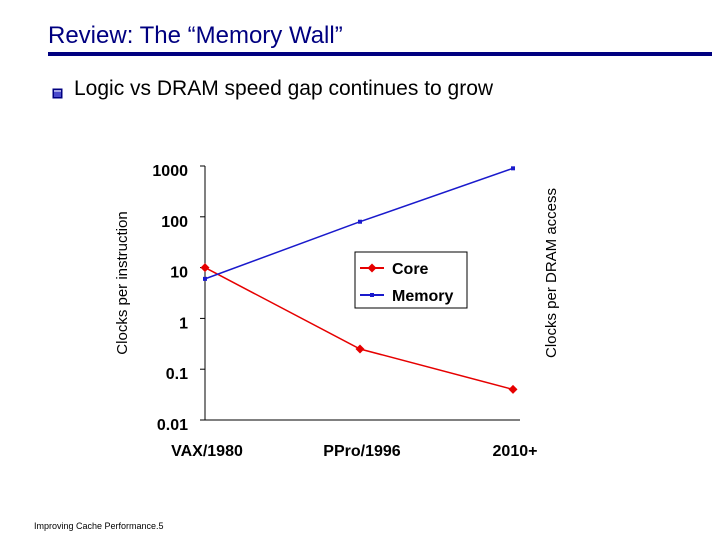 This screenshot has width=720, height=540. Describe the element at coordinates (207, 451) in the screenshot. I see `x-tick-label: VAX/1980` at that location.